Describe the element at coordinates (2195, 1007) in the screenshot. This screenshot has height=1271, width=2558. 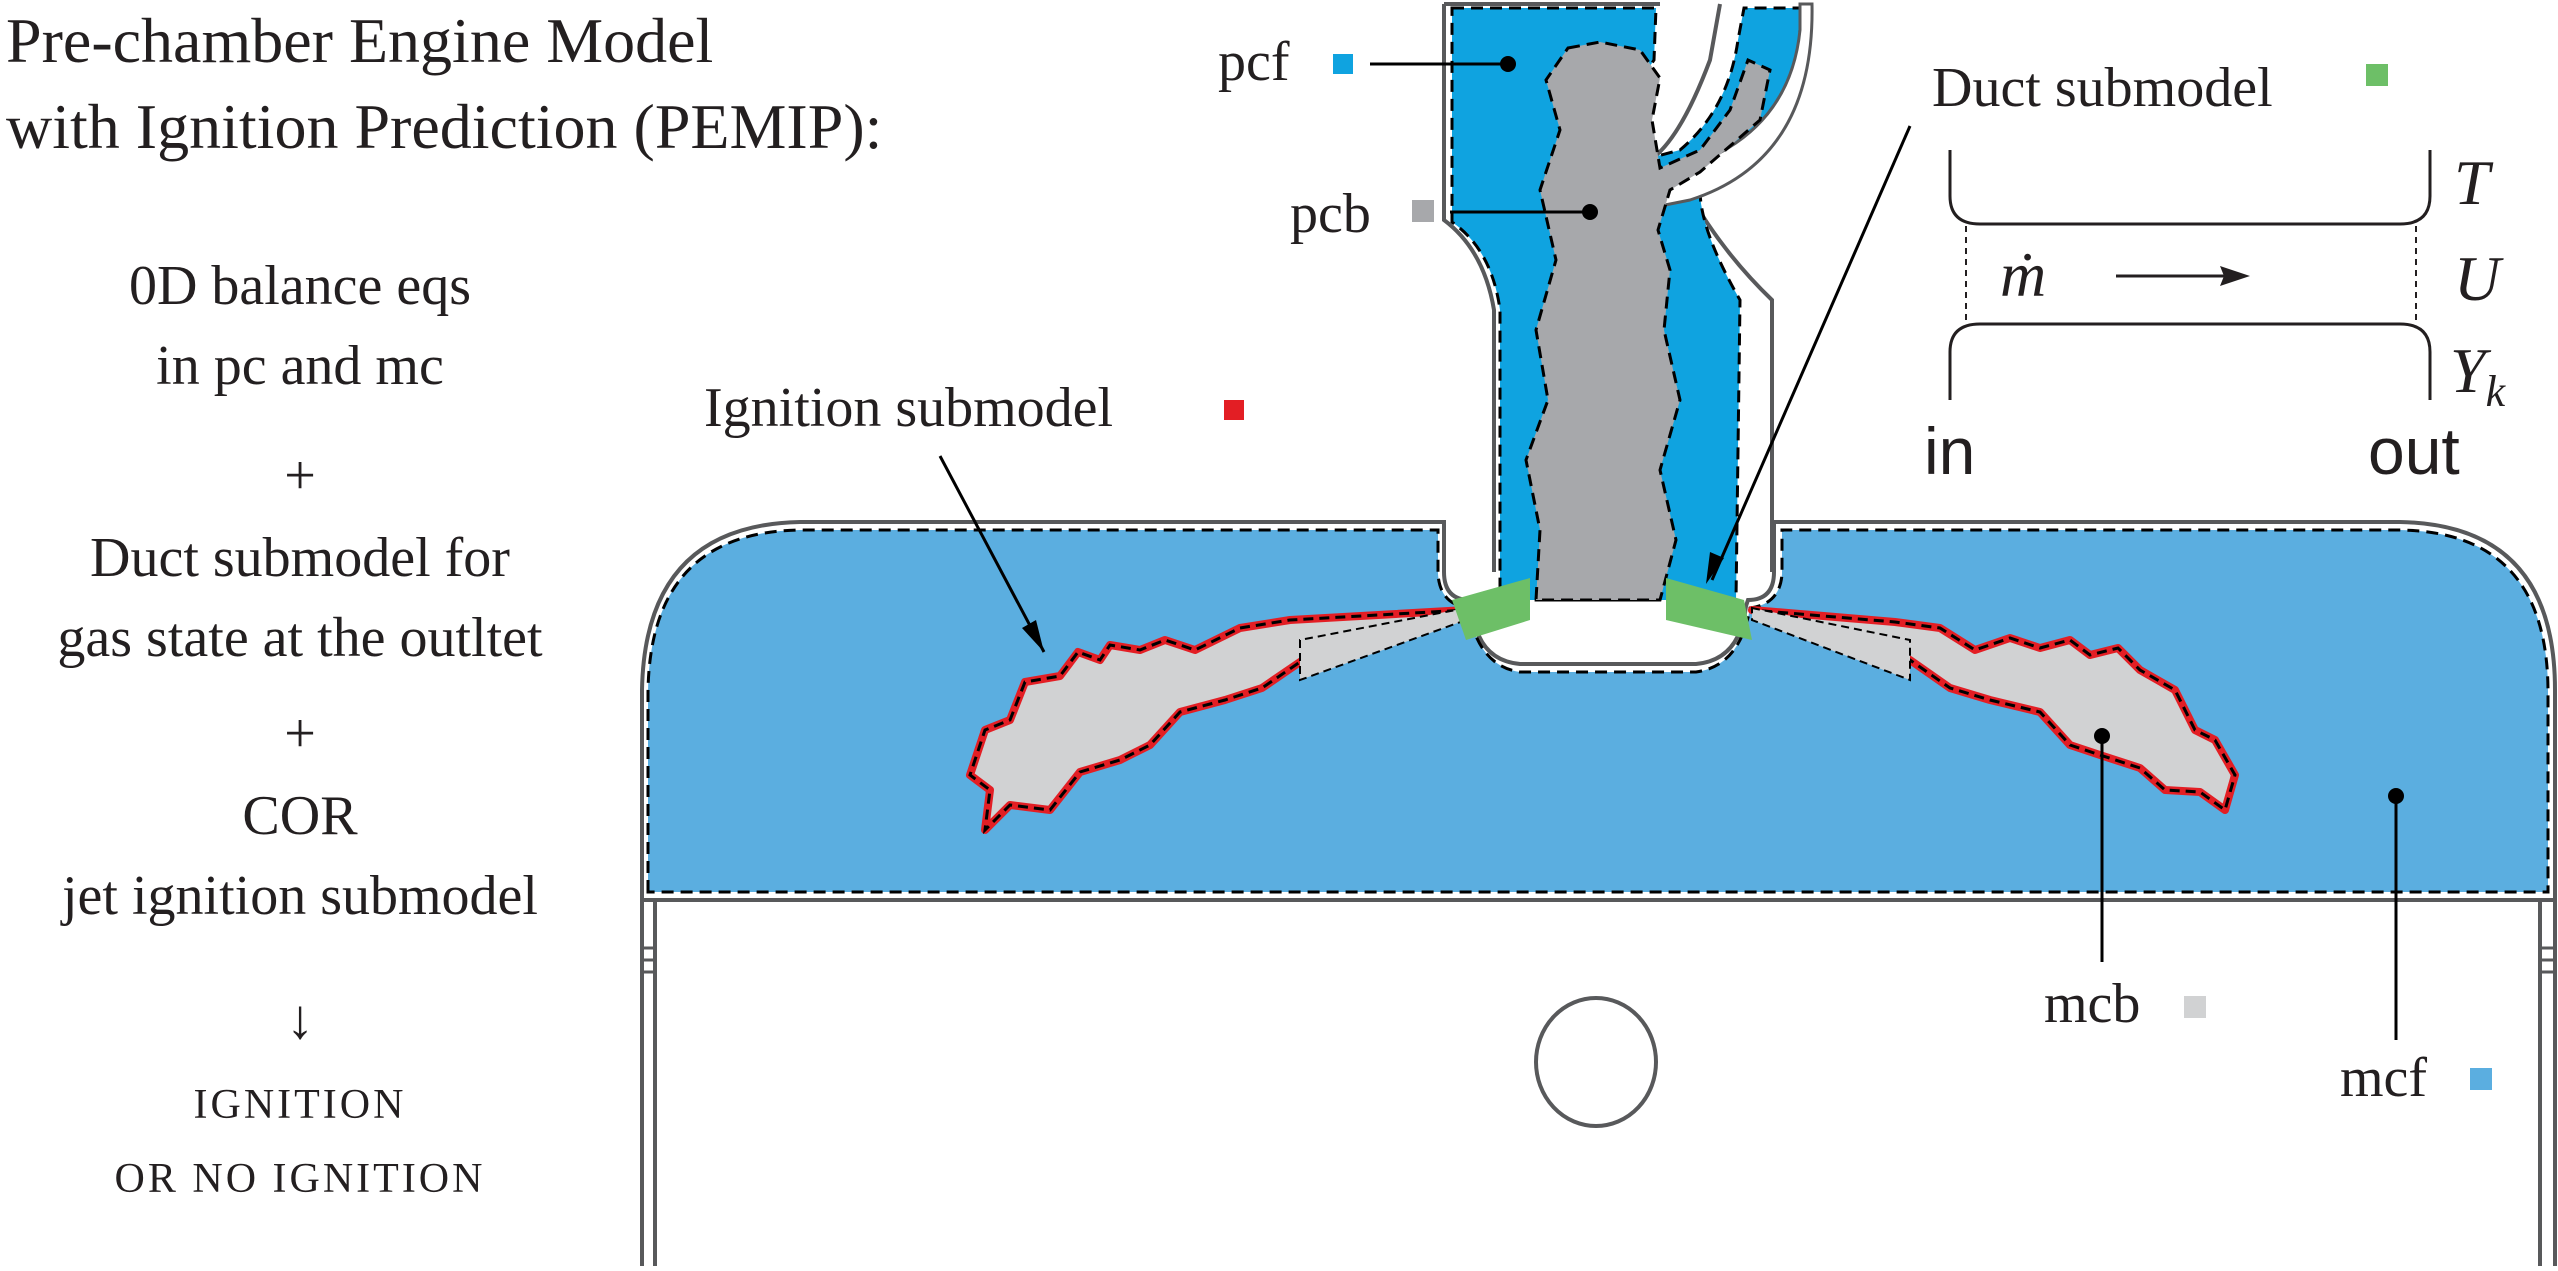
I see `swatch-mcb` at that location.